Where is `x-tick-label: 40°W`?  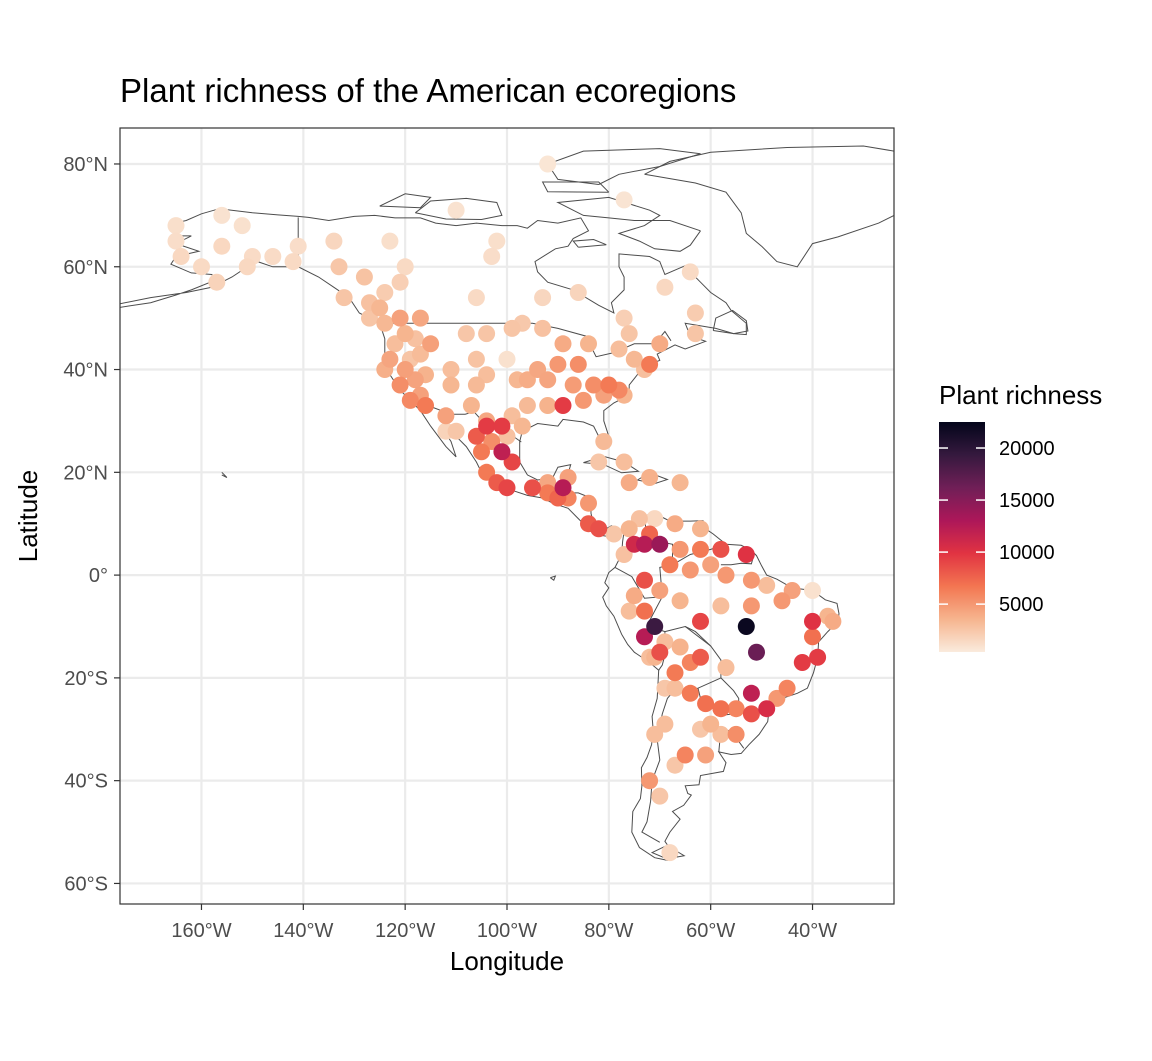
x-tick-label: 40°W is located at coordinates (812, 931).